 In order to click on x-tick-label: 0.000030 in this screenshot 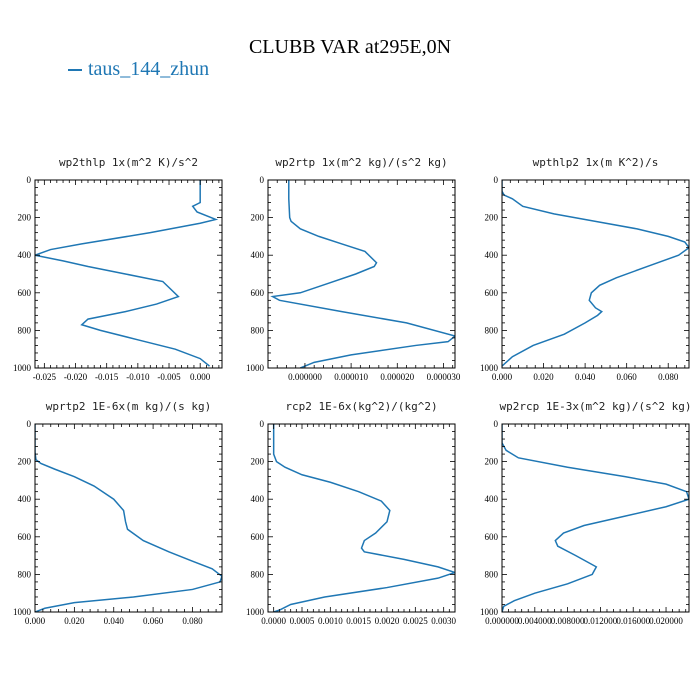, I will do `click(444, 377)`.